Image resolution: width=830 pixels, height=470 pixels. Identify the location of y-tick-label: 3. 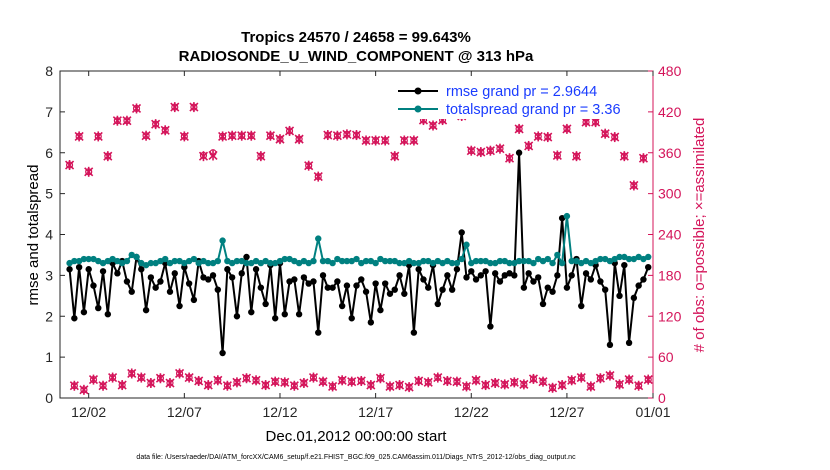
(49, 275).